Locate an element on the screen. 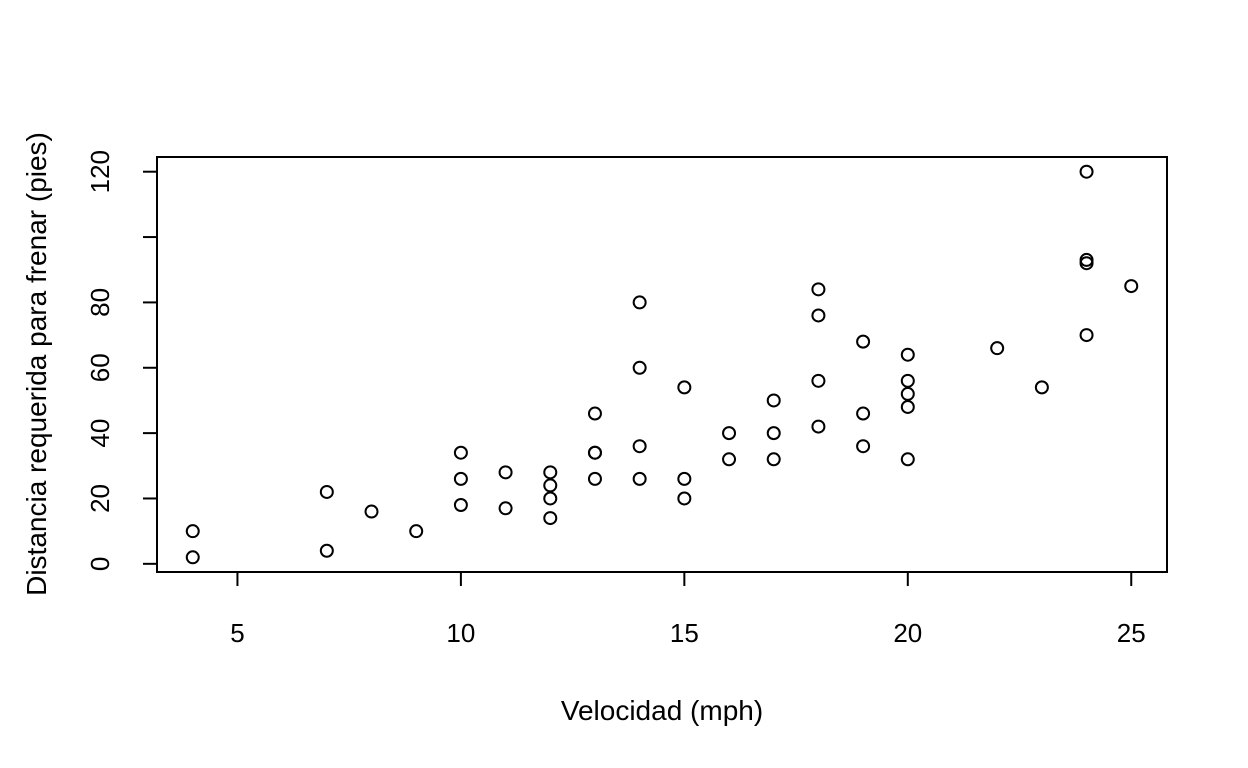  x-tick-label: 25 is located at coordinates (1131, 633).